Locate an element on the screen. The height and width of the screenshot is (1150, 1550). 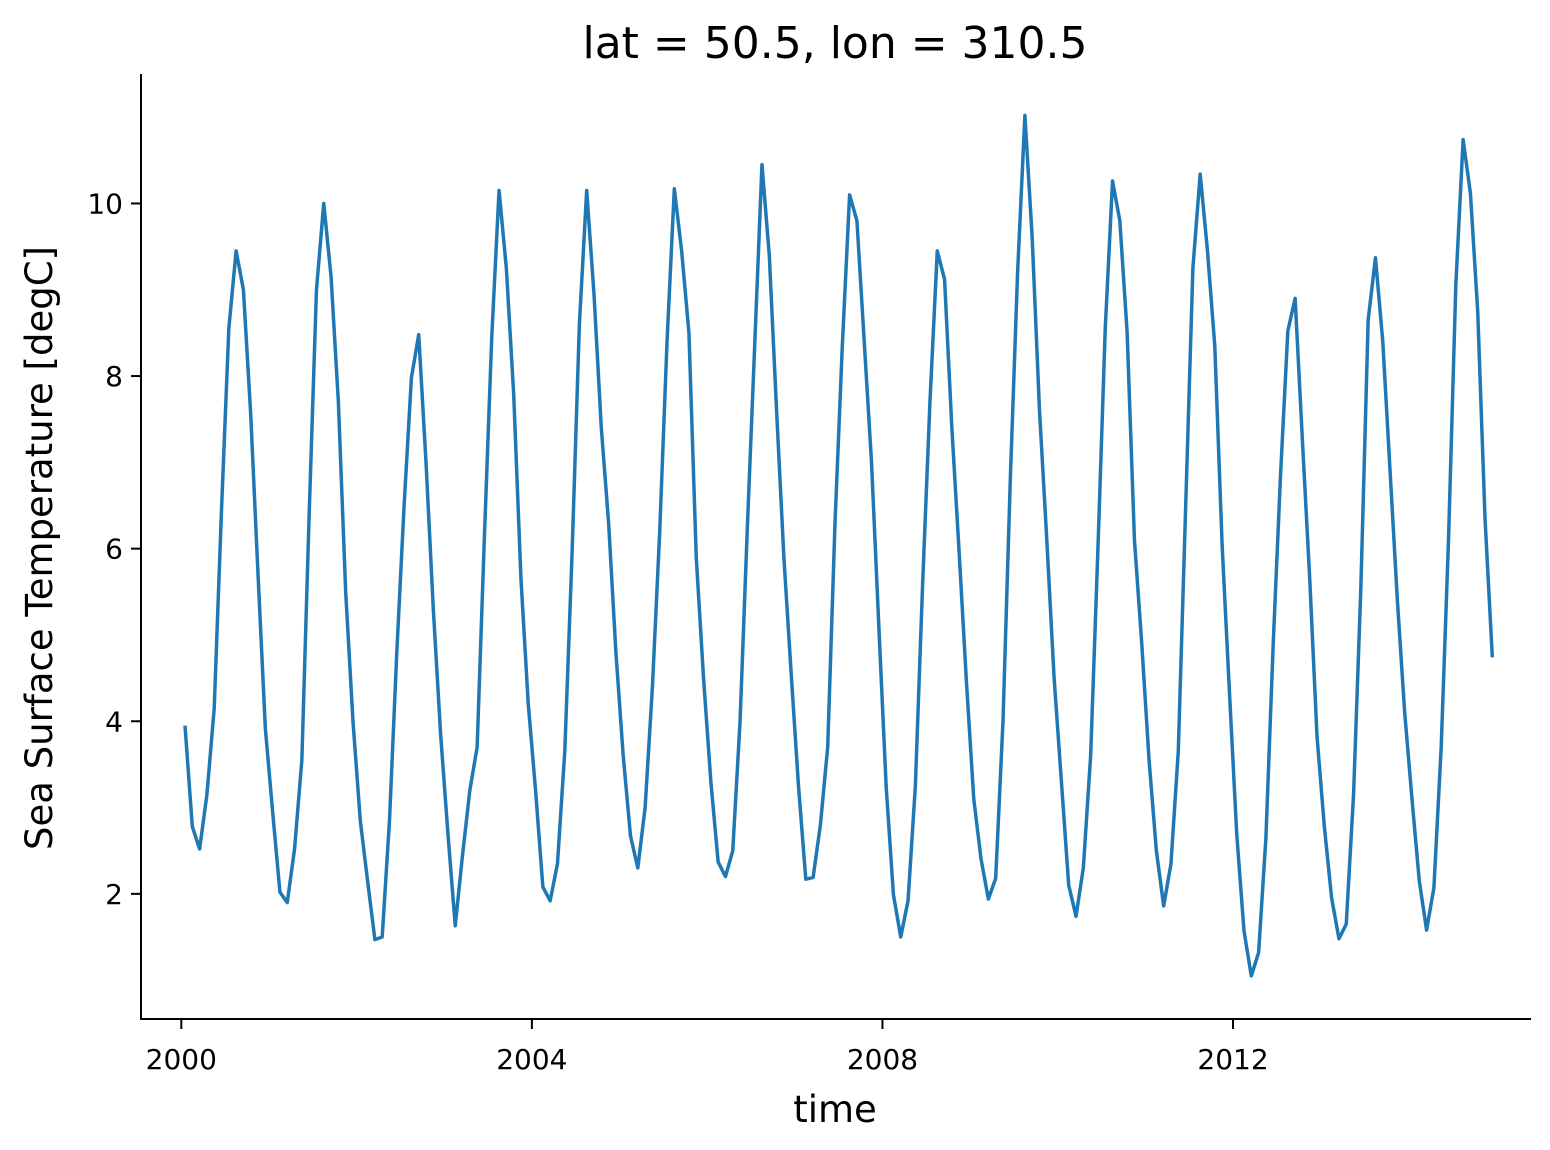
y-tick-label: 10 is located at coordinates (105, 203).